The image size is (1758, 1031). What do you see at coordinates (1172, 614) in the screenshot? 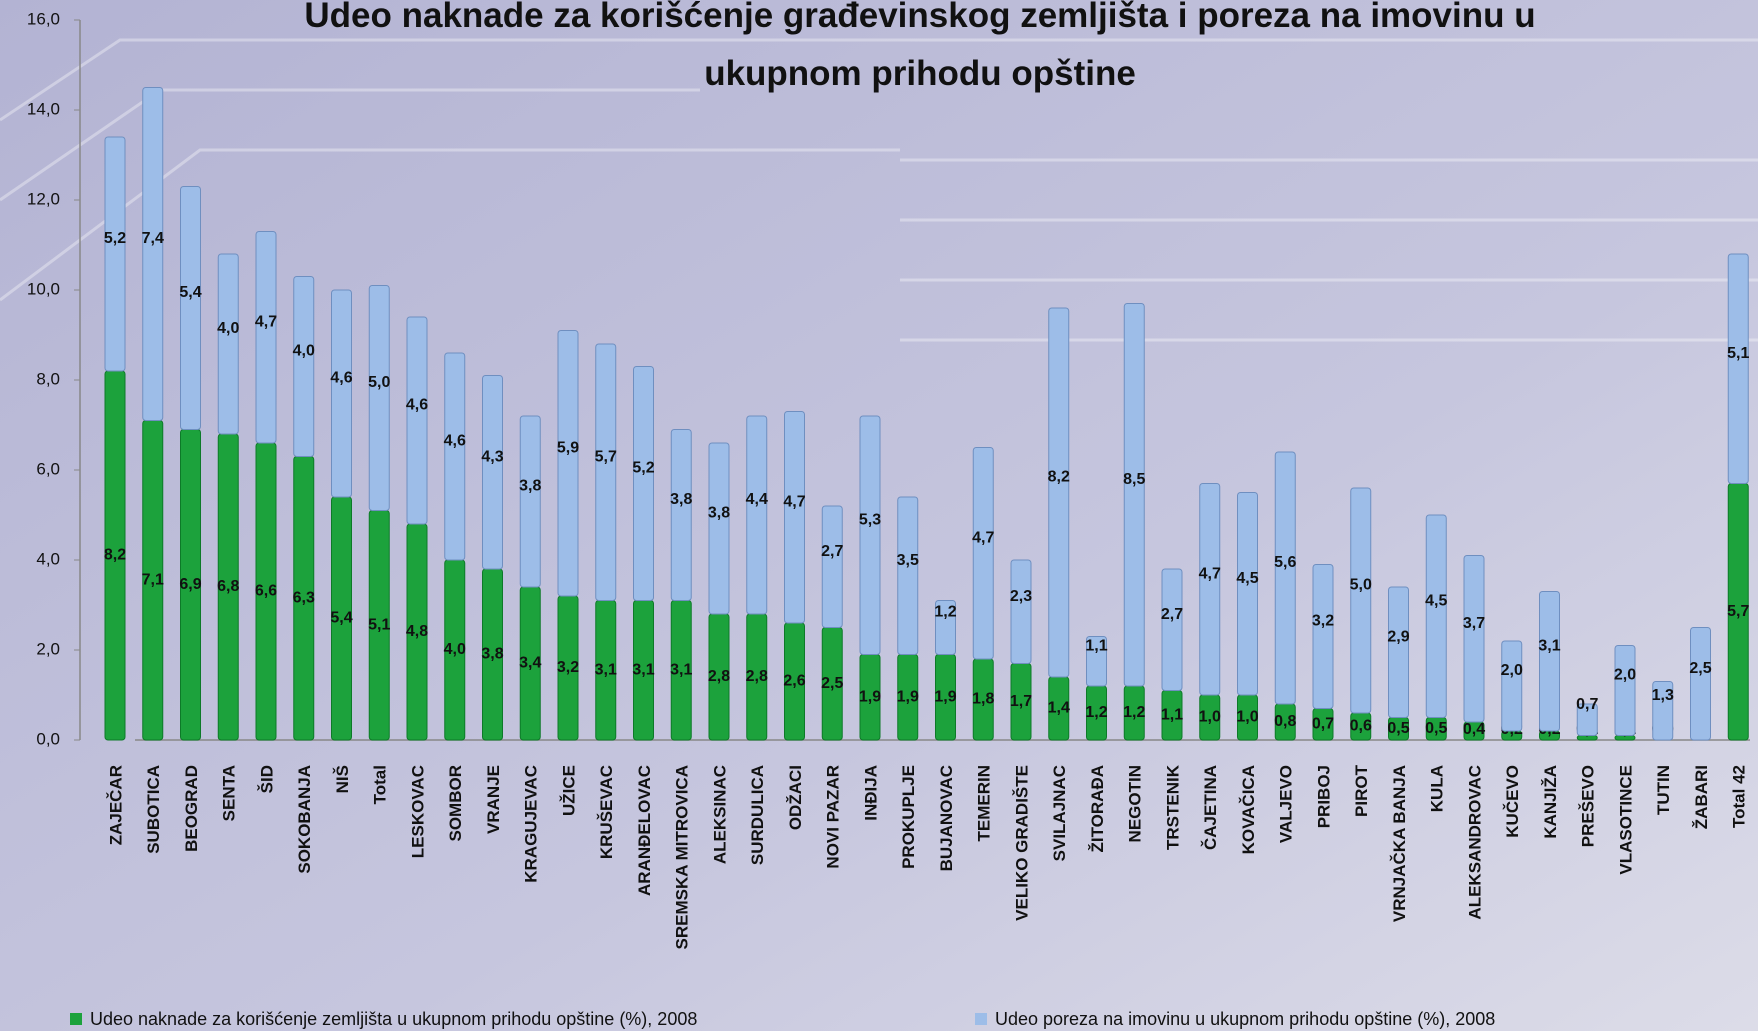
I see `data-label: 2,7` at bounding box center [1172, 614].